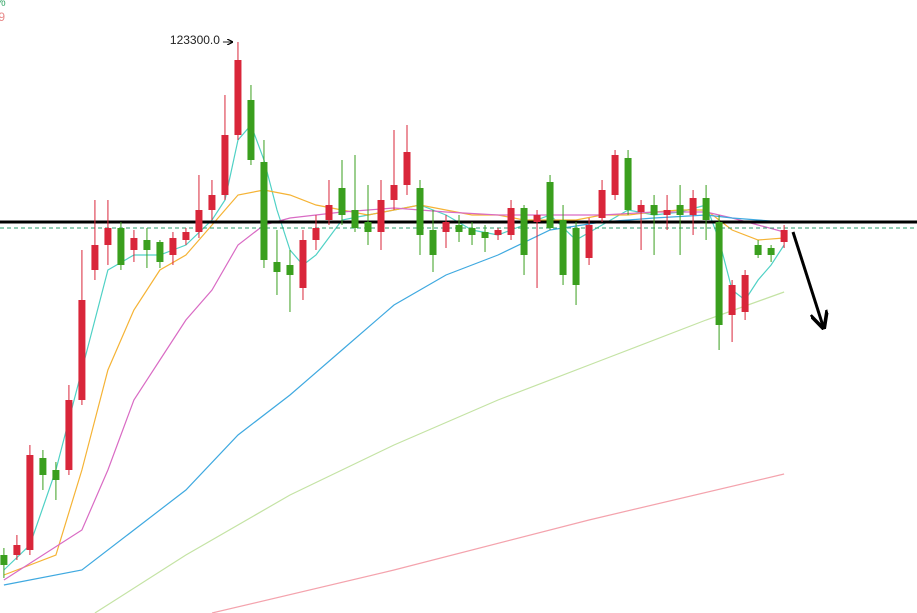 This screenshot has width=917, height=613. Describe the element at coordinates (498, 543) in the screenshot. I see `ma-line` at that location.